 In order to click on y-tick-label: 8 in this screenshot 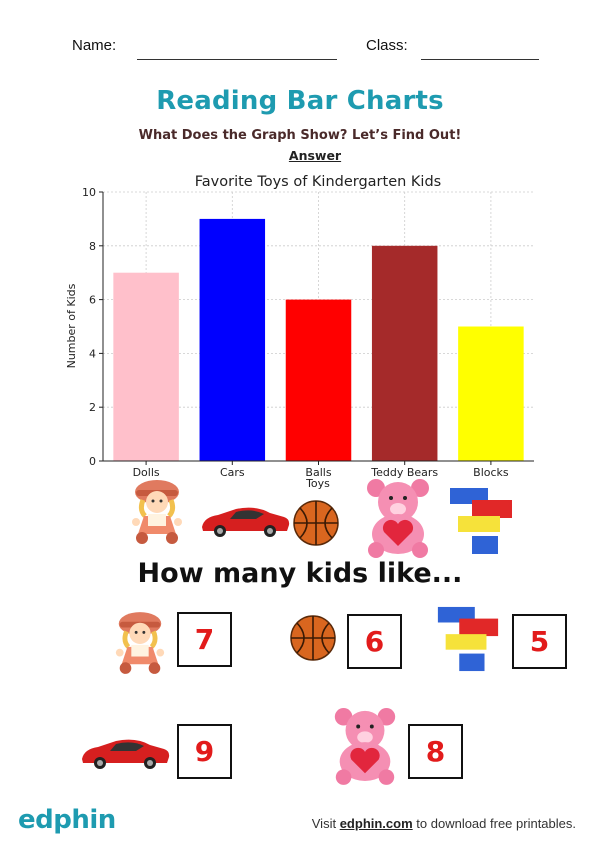, I will do `click(92, 246)`.